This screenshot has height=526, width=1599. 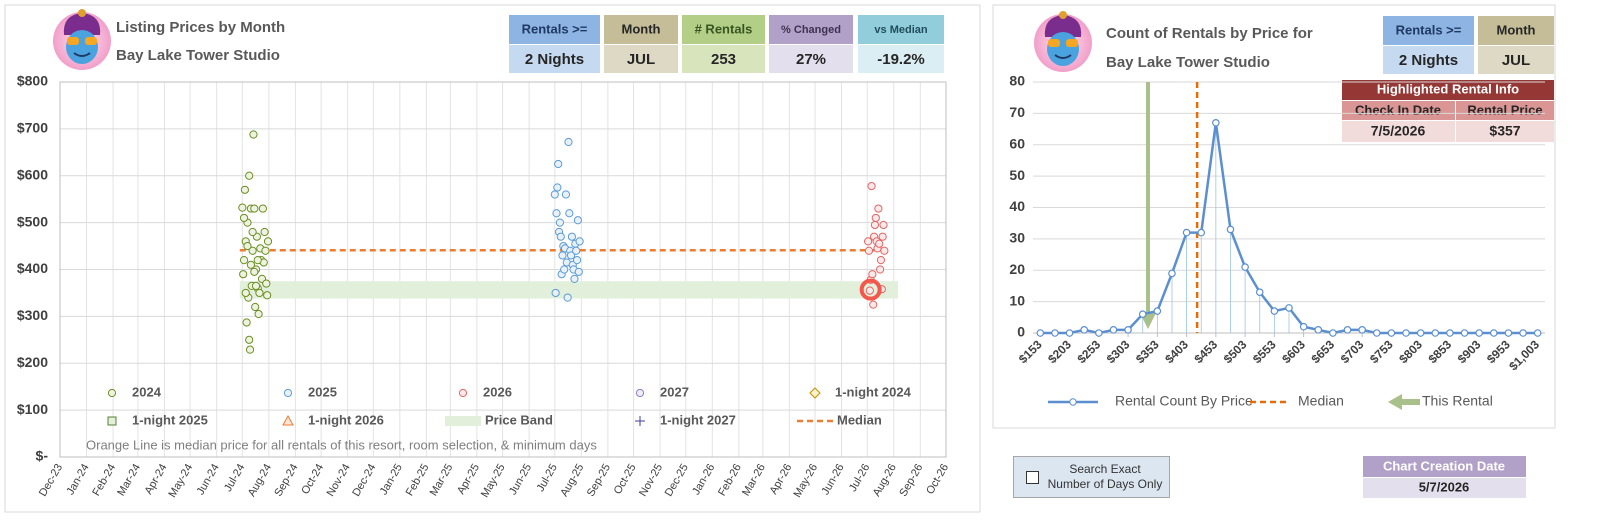 I want to click on y-tick-label: 70, so click(x=1017, y=112).